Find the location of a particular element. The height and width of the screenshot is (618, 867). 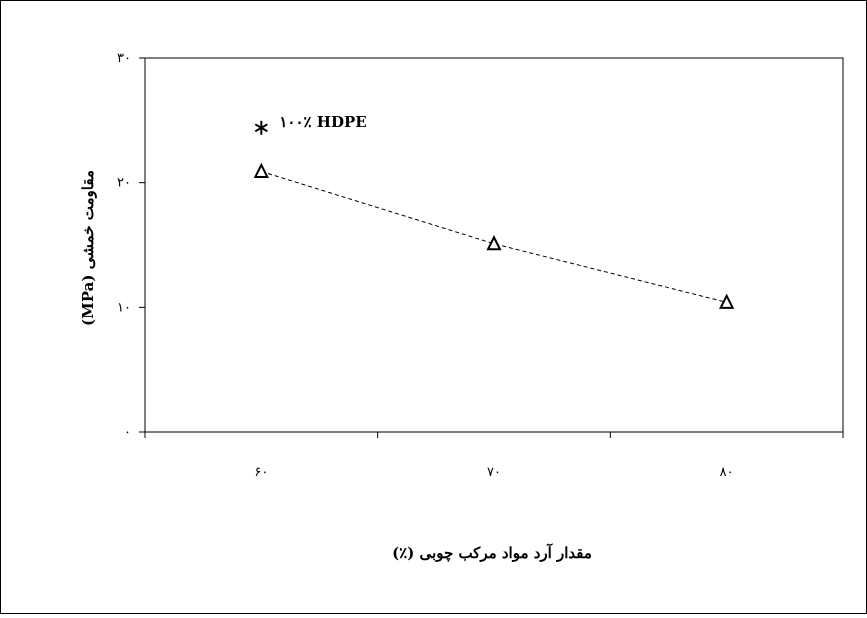

y-axis-title: مقاومت خمشی (MPa) is located at coordinates (88, 248).